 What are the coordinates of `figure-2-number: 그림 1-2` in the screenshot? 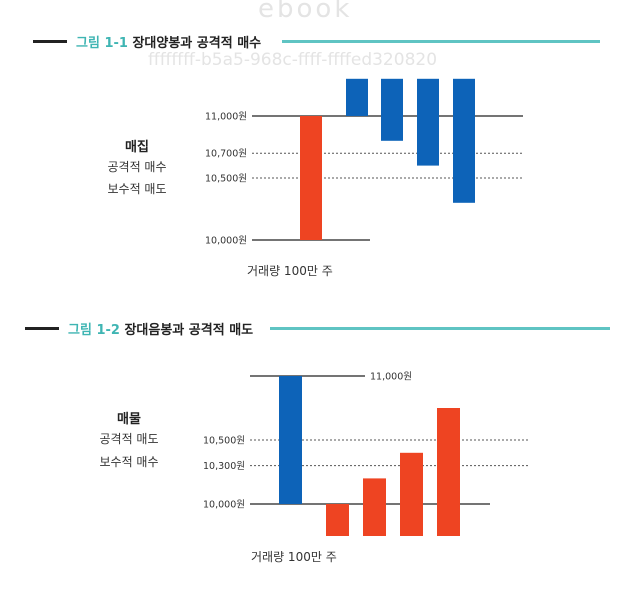 It's located at (94, 330).